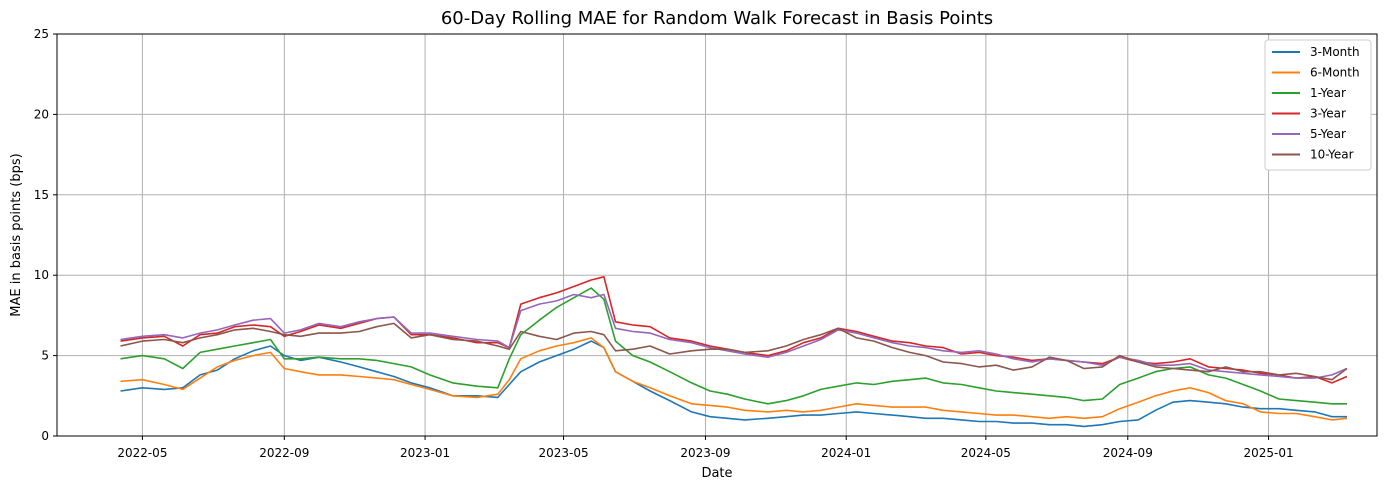 The height and width of the screenshot is (490, 1390). Describe the element at coordinates (705, 453) in the screenshot. I see `x-tick-label: 2023-09` at that location.